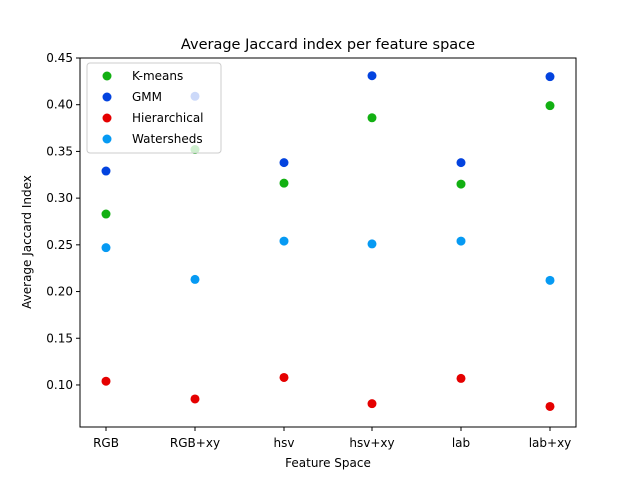 This screenshot has height=480, width=640. What do you see at coordinates (59, 292) in the screenshot?
I see `y-tick-label: 0.20` at bounding box center [59, 292].